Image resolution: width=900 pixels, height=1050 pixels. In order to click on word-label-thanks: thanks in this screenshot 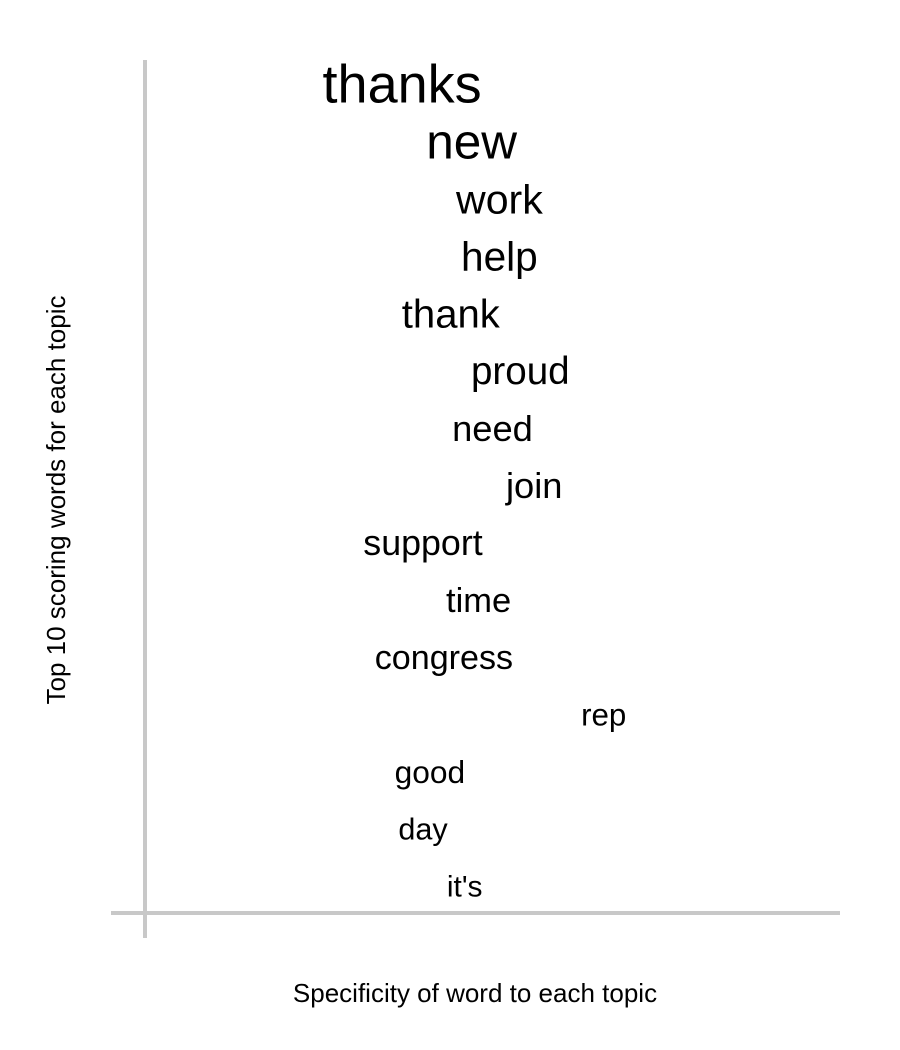, I will do `click(402, 84)`.